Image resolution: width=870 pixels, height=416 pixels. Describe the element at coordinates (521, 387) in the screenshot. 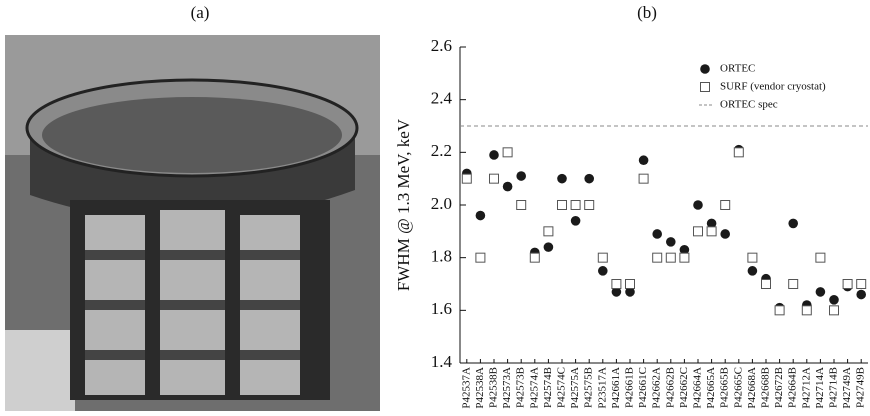

I see `x-tick-label: P42573B` at that location.